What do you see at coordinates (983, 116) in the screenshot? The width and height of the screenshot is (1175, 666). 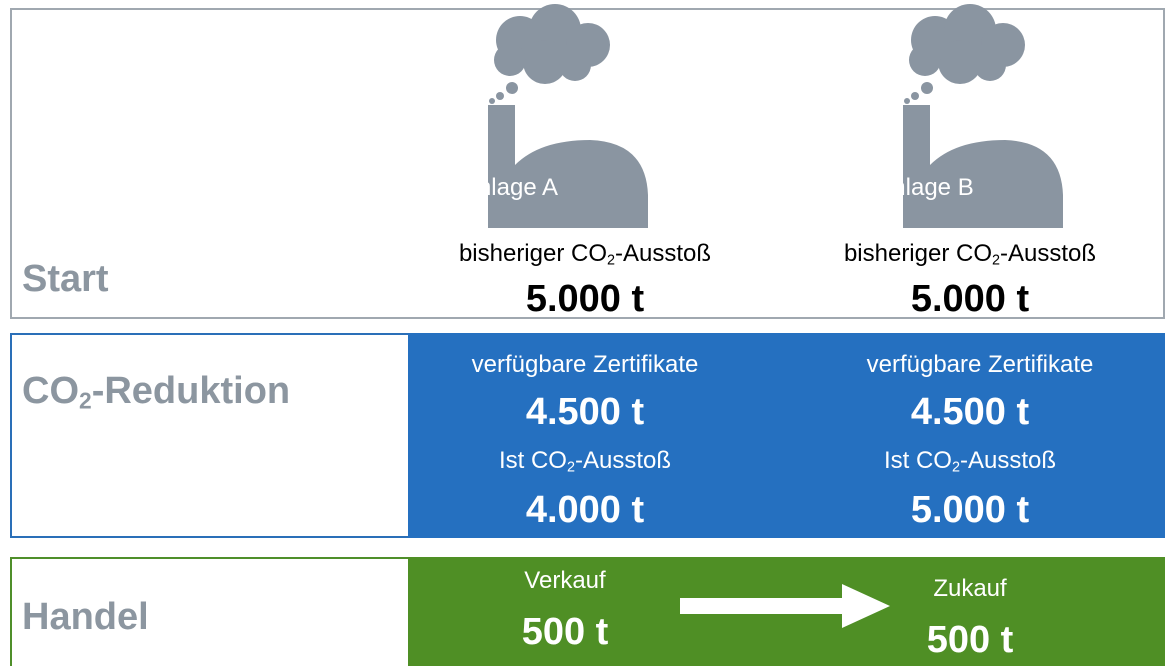 I see `factory-b` at bounding box center [983, 116].